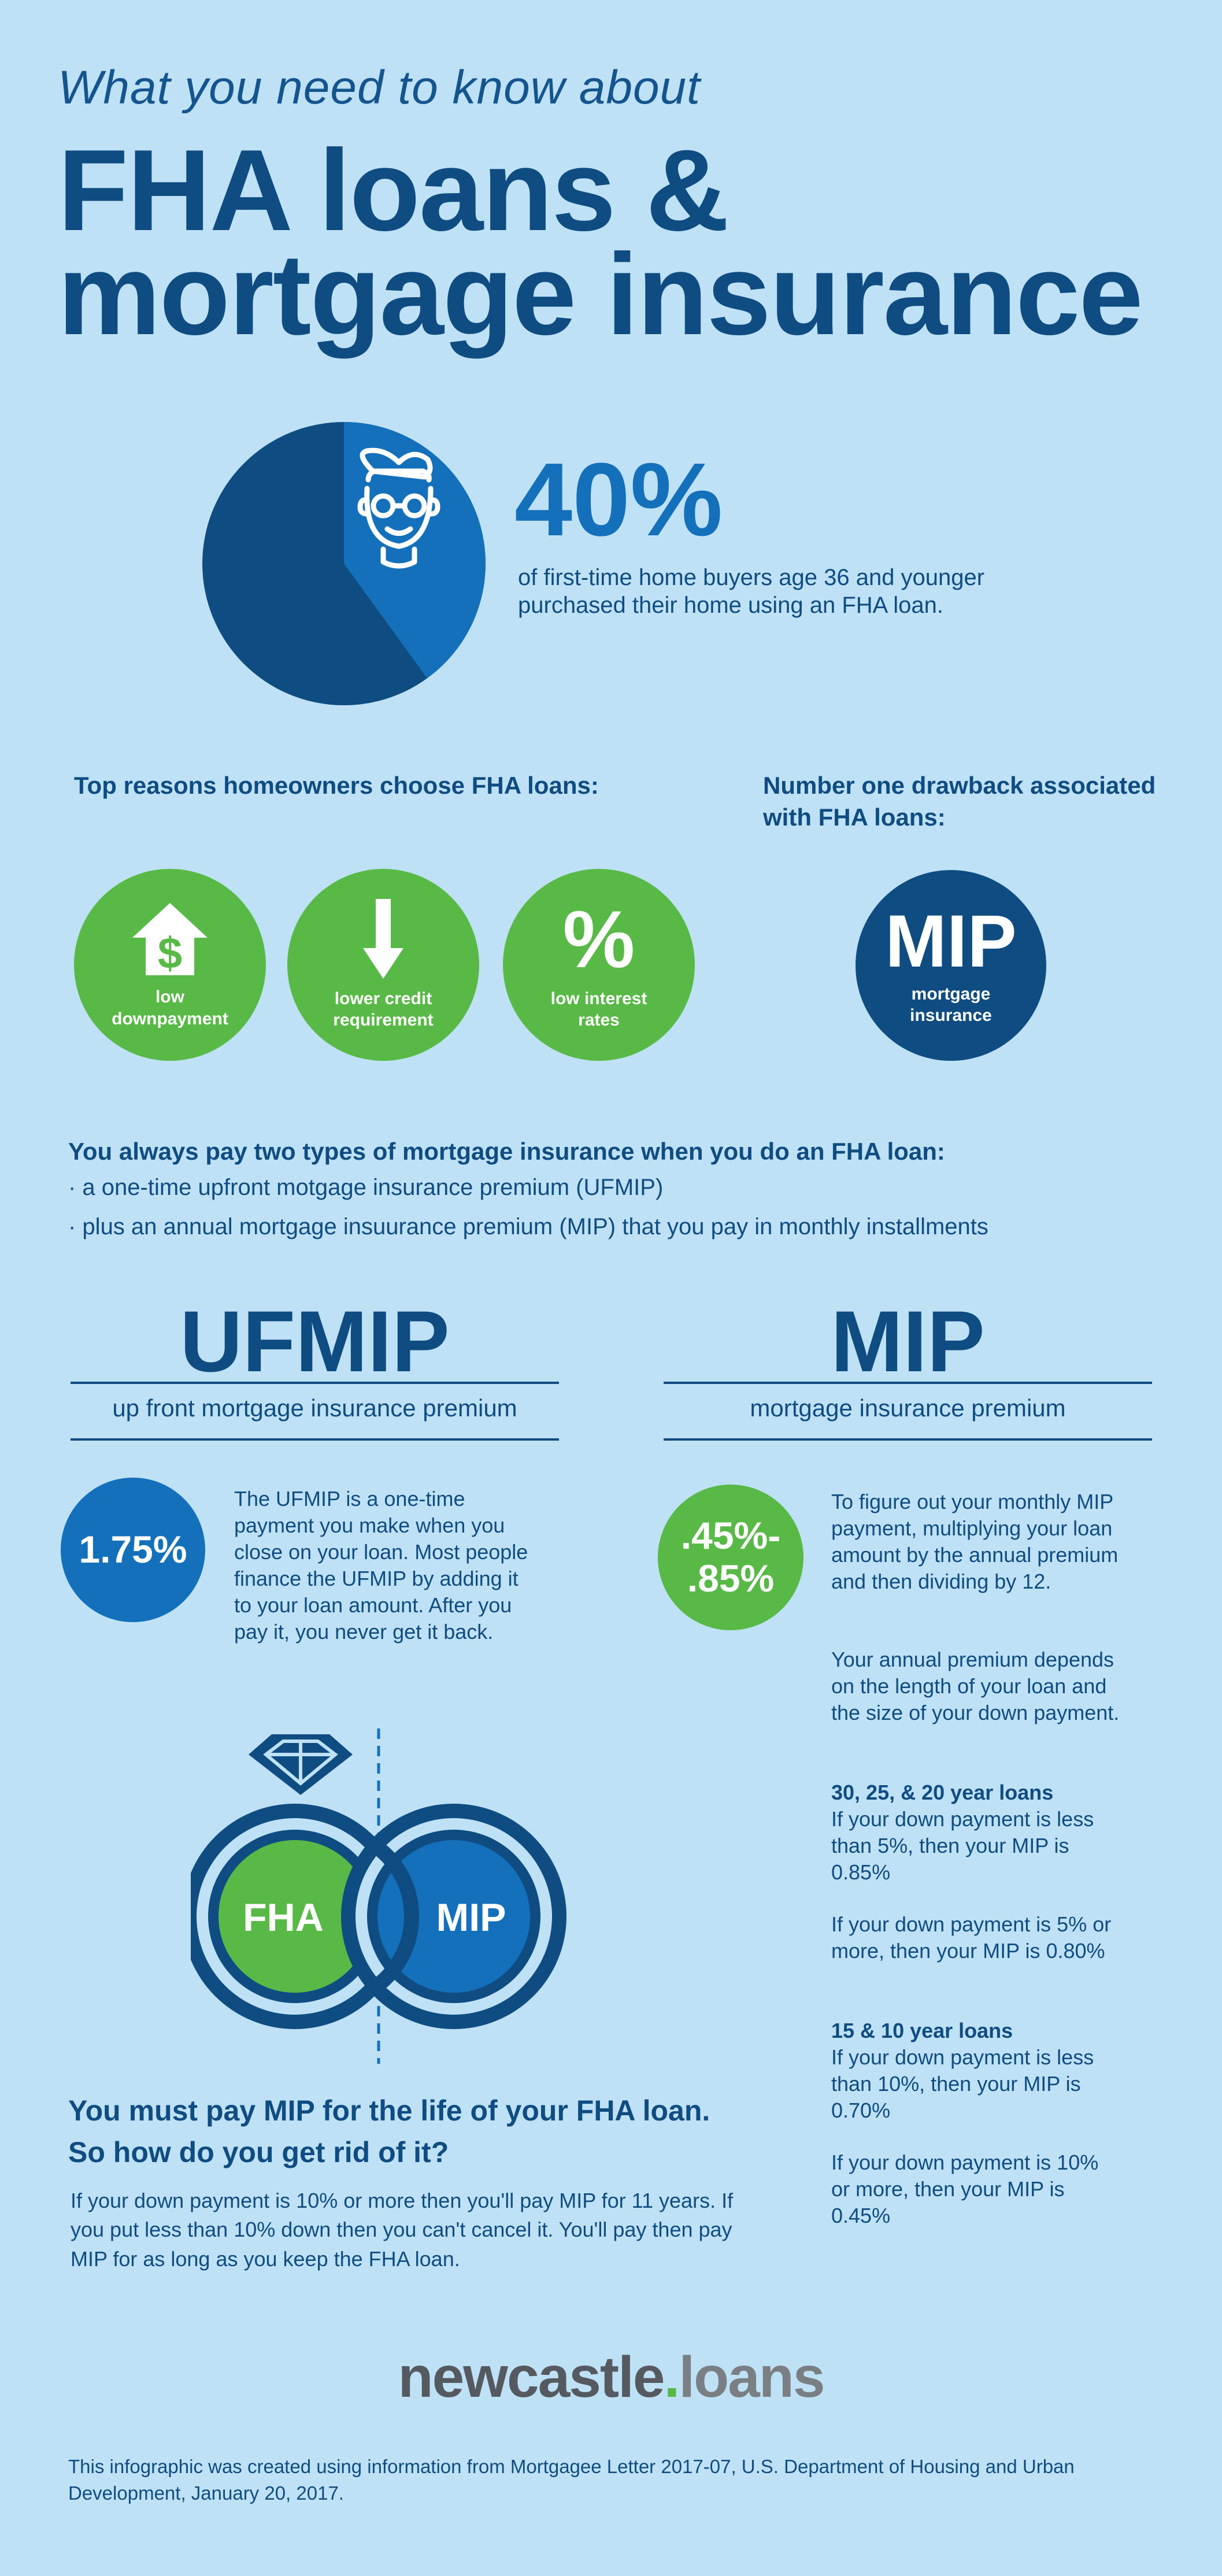  I want to click on reason-low-interest: % low interest rates, so click(599, 965).